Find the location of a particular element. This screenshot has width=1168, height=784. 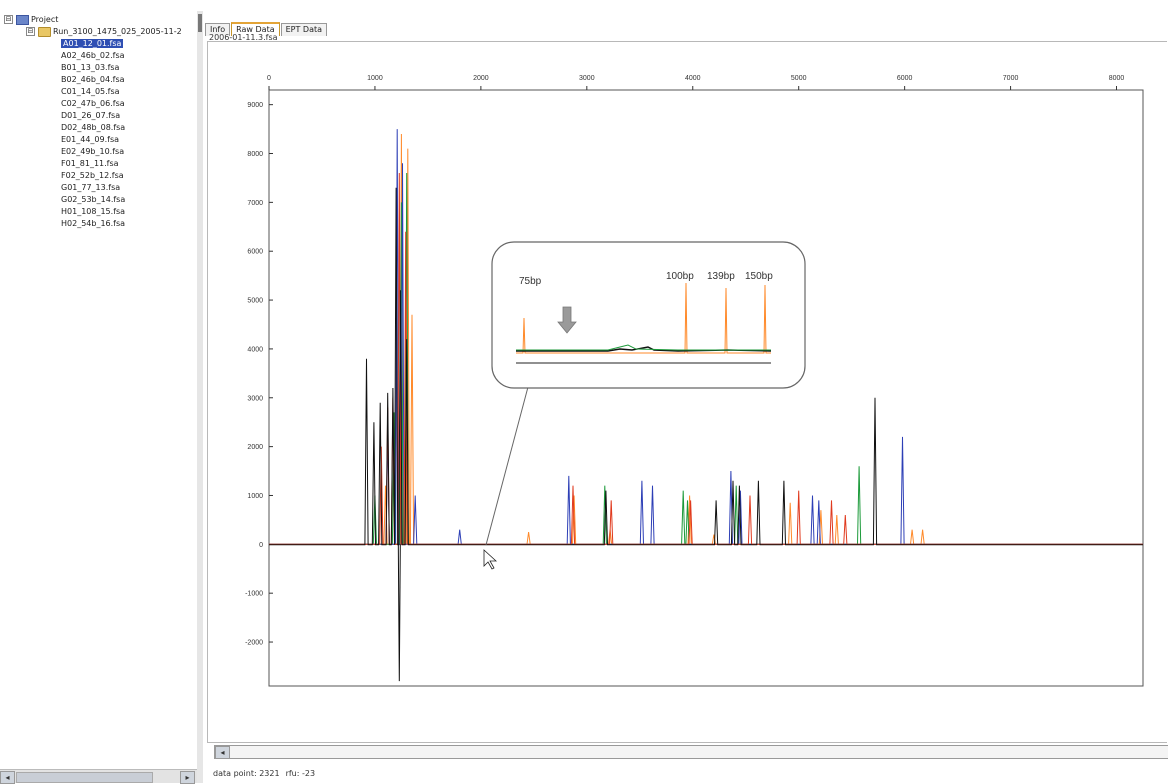

status-data-point: data point: 2321 is located at coordinates (246, 773).